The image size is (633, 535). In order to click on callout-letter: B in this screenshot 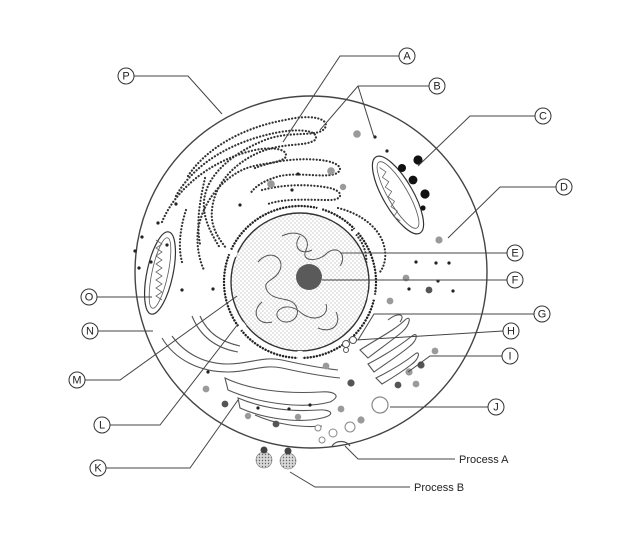, I will do `click(436, 87)`.